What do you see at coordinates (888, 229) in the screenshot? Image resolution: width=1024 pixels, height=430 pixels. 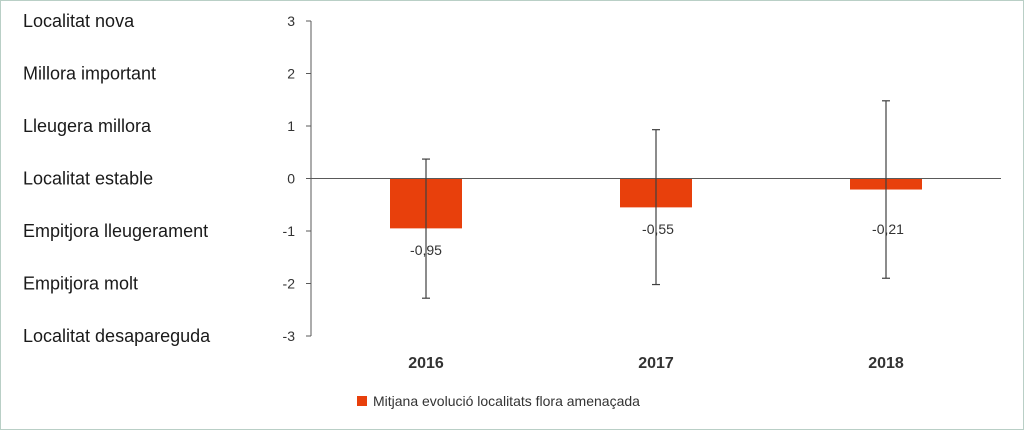 I see `data-label: -0,21` at bounding box center [888, 229].